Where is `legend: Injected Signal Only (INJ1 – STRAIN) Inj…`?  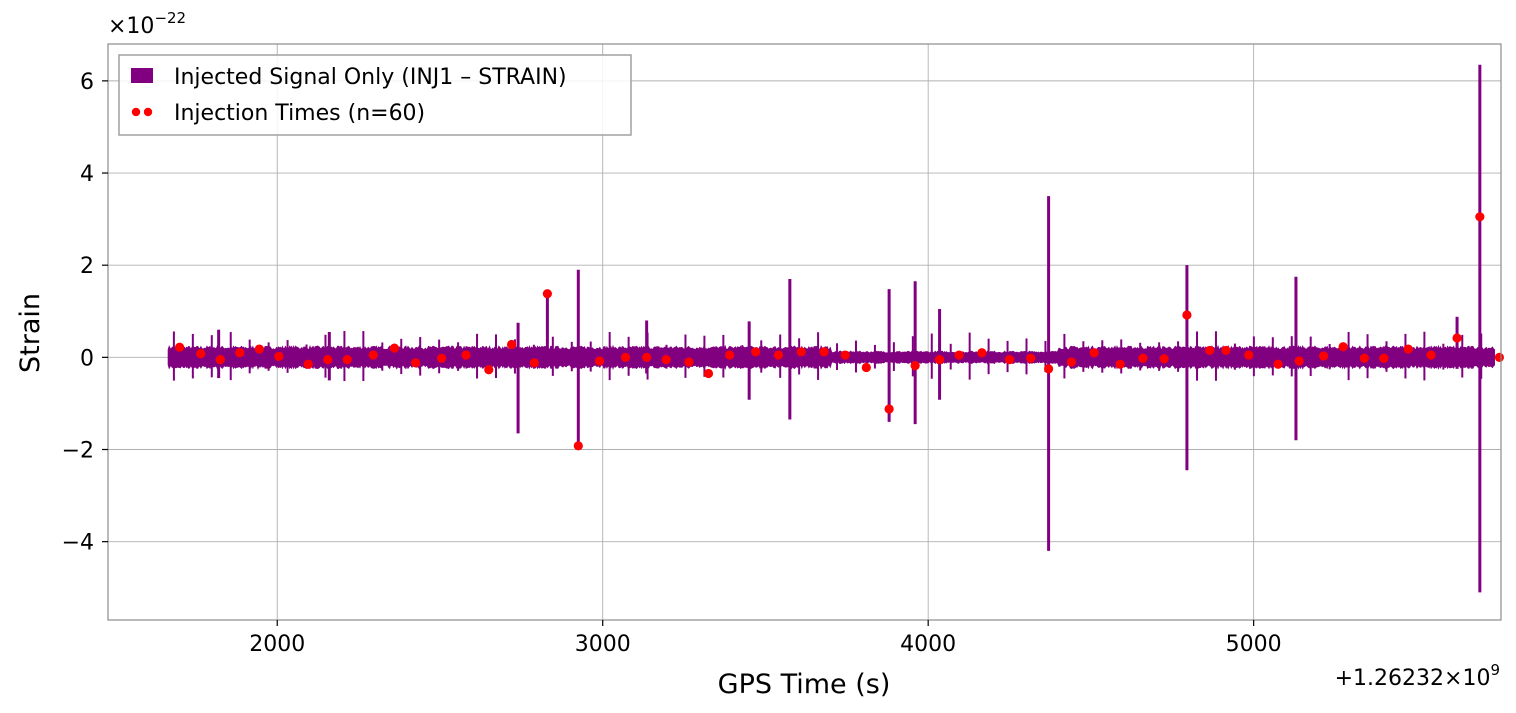 legend: Injected Signal Only (INJ1 – STRAIN) Inj… is located at coordinates (375, 95).